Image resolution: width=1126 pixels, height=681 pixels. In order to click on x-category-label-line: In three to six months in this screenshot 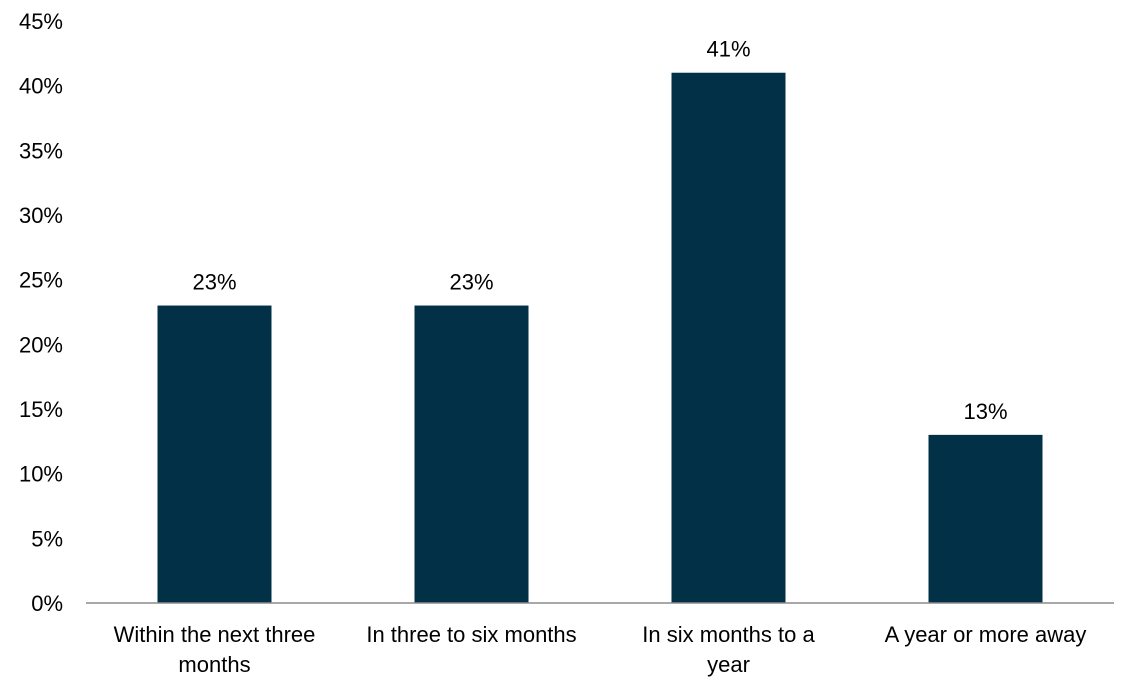, I will do `click(471, 634)`.